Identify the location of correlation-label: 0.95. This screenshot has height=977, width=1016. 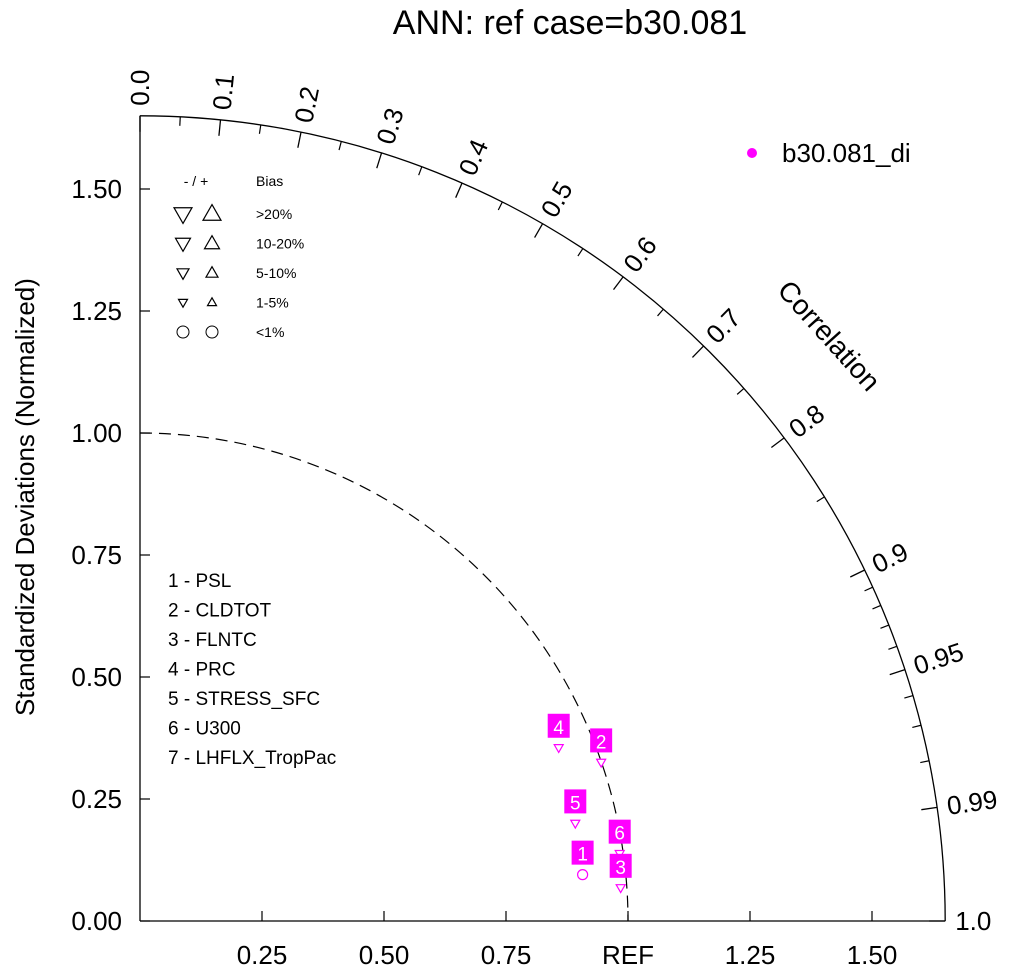
(938, 658).